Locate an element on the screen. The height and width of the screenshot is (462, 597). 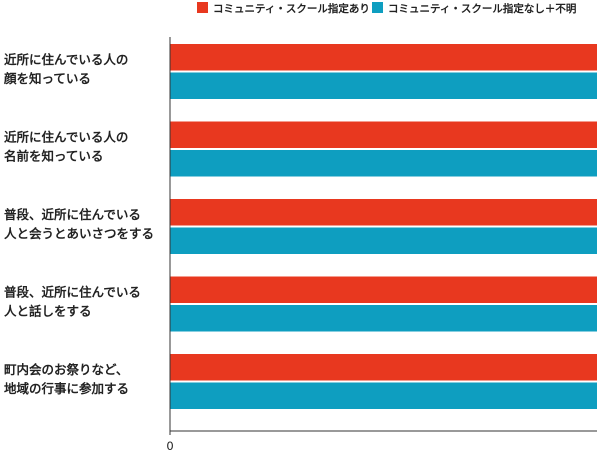
category-label-3: 普段、近所に住んでいる人と会うとあいさつをする is located at coordinates (79, 224).